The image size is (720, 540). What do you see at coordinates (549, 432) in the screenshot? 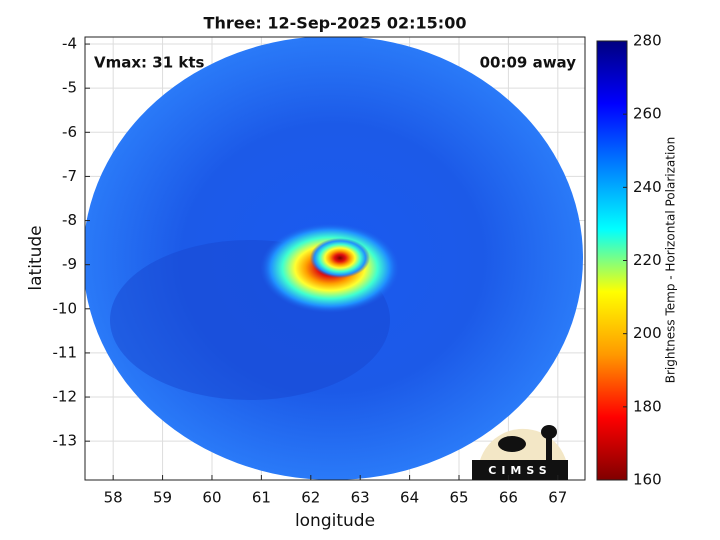
I see `logo-tank` at bounding box center [549, 432].